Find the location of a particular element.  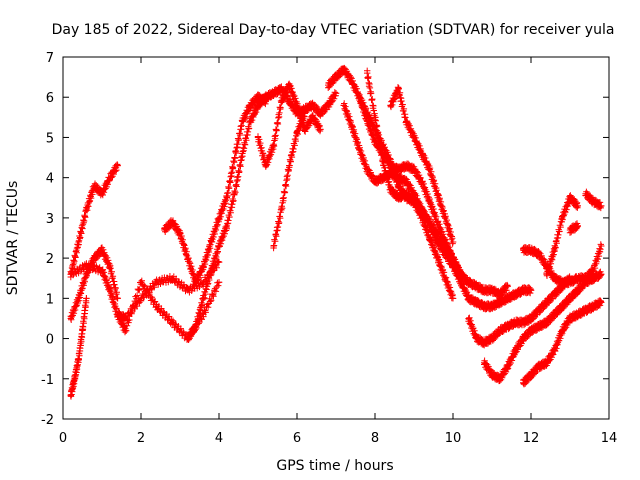

series-track-o is located at coordinates (519, 311).